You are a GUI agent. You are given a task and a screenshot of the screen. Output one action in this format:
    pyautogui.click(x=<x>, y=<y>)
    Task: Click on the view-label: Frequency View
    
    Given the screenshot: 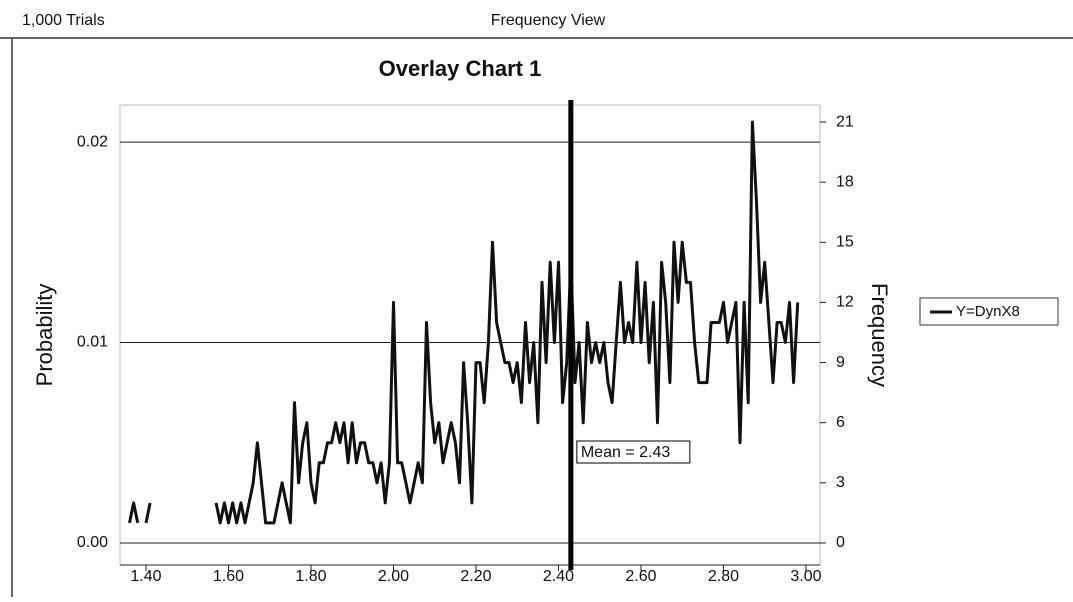 What is the action you would take?
    pyautogui.click(x=548, y=20)
    